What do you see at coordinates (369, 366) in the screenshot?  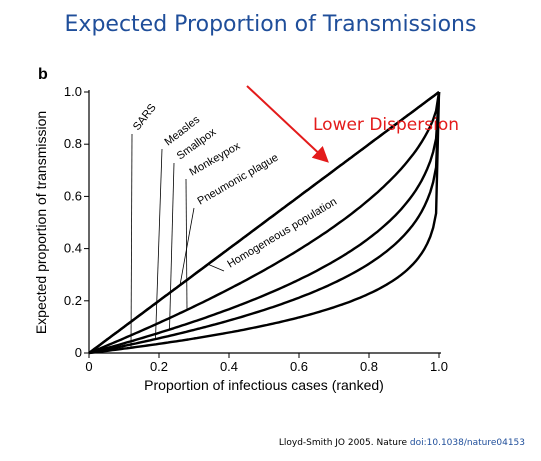 I see `x-tick-label: 0.8` at bounding box center [369, 366].